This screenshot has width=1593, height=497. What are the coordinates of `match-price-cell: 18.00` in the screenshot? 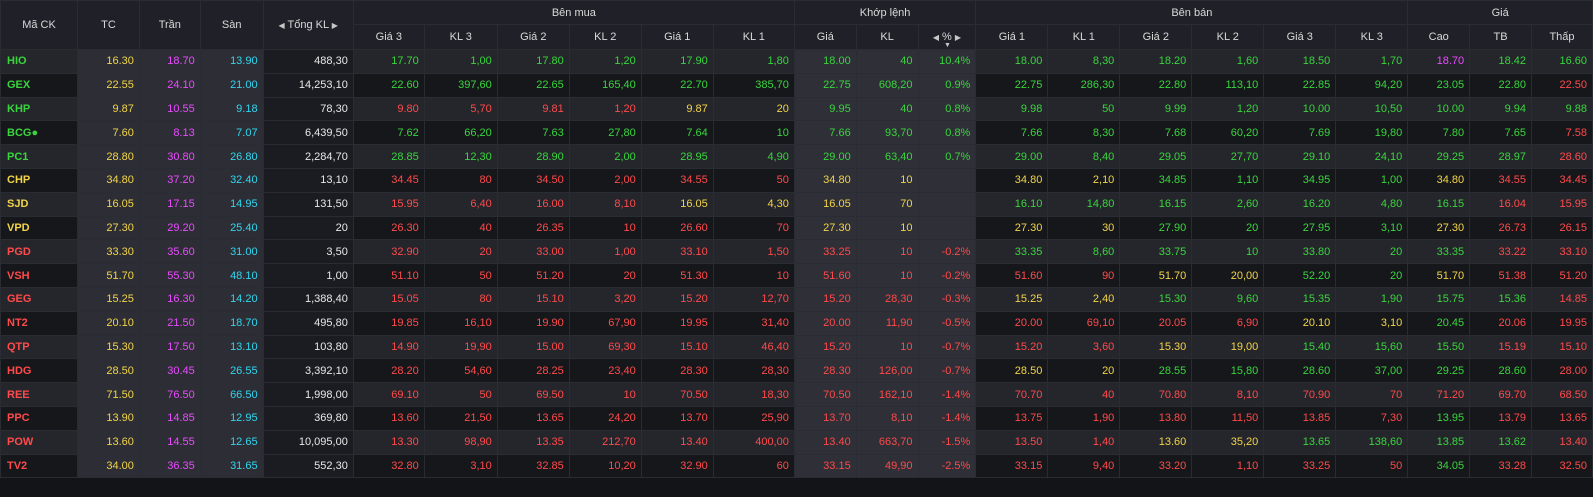 It's located at (825, 61).